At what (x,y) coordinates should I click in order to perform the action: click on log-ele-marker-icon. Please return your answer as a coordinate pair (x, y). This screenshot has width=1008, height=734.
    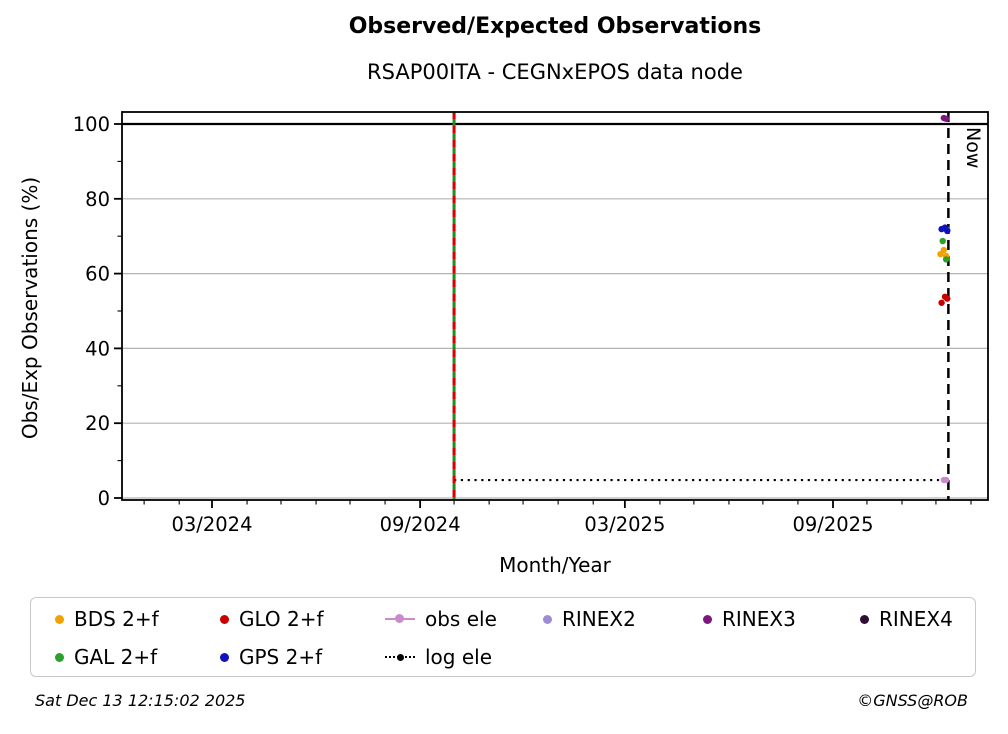
    Looking at the image, I should click on (400, 657).